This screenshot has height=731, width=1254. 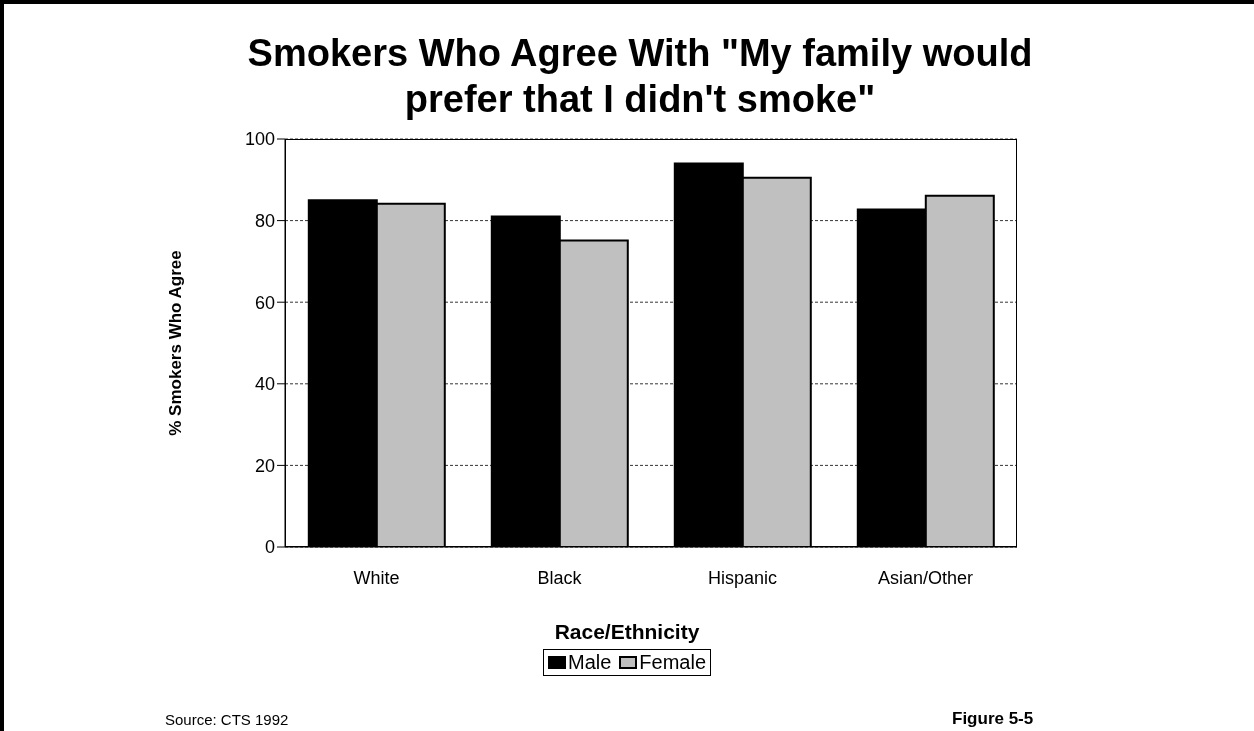 I want to click on caption: Figure 5-5, so click(x=993, y=719).